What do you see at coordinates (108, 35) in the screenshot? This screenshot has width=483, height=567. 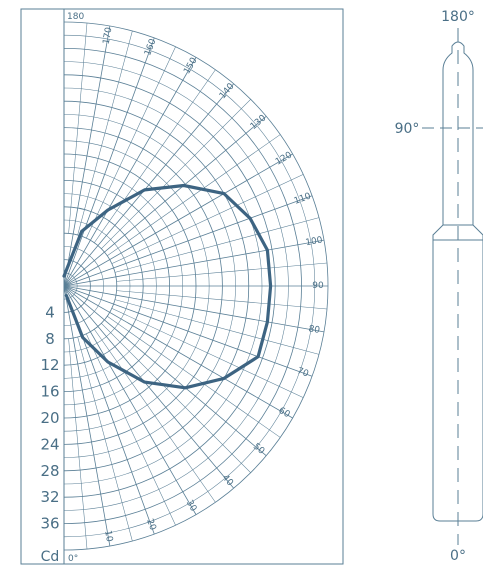 I see `angle-tick-label: 170` at bounding box center [108, 35].